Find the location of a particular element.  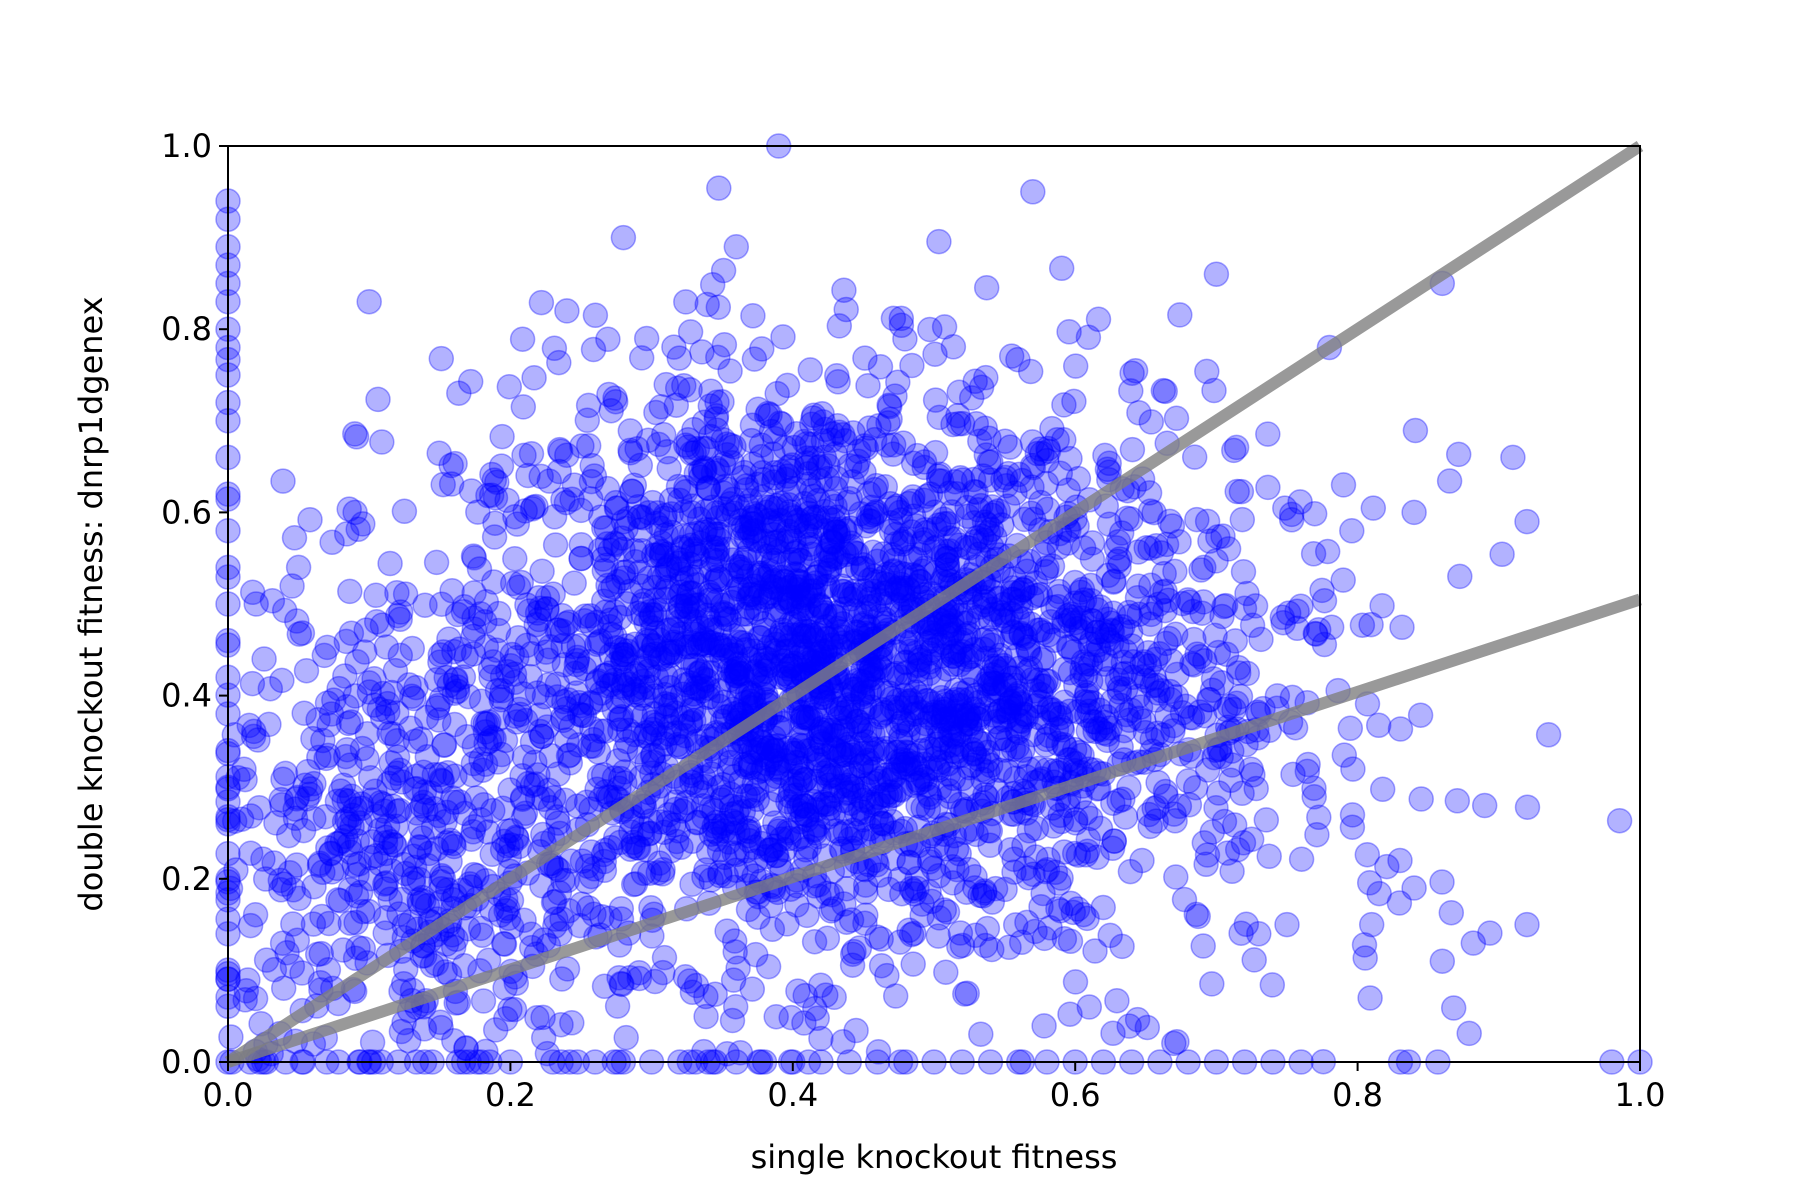

x-tick-label: 0.2 is located at coordinates (510, 1095).